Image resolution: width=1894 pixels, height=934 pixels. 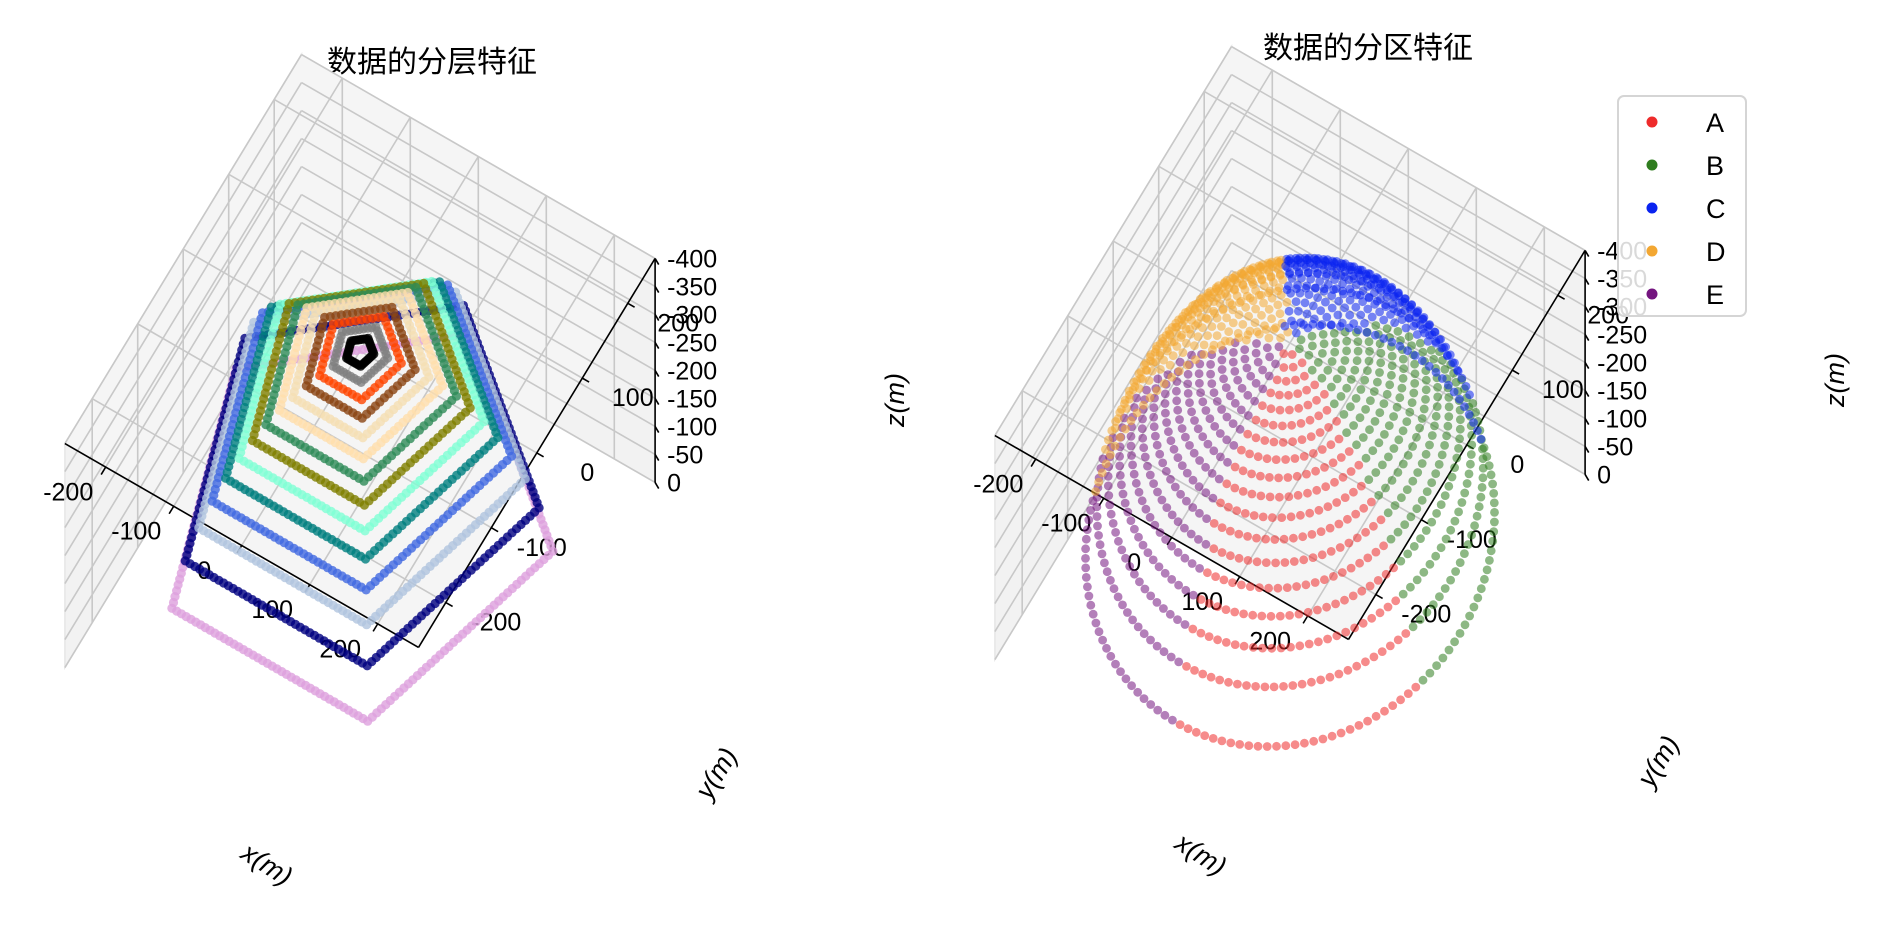 I want to click on x-tick-label: -100, so click(x=136, y=532).